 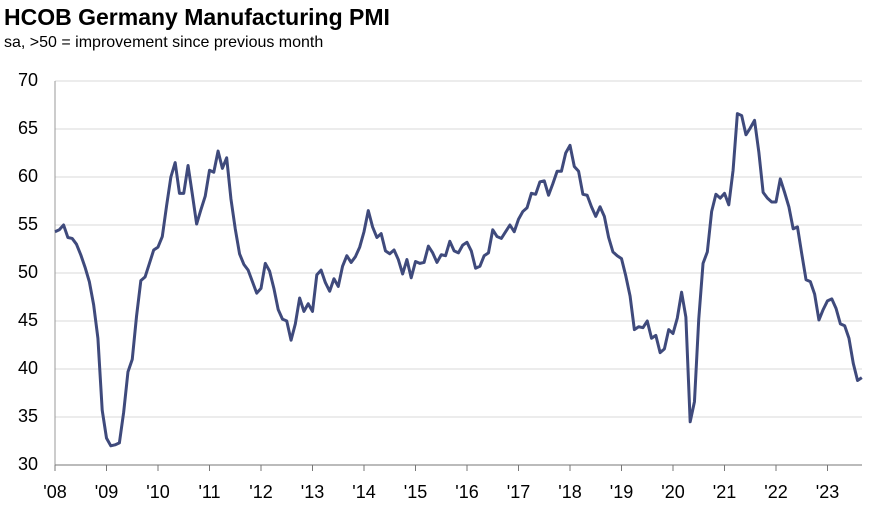 What do you see at coordinates (312, 492) in the screenshot?
I see `x-tick-label: '13` at bounding box center [312, 492].